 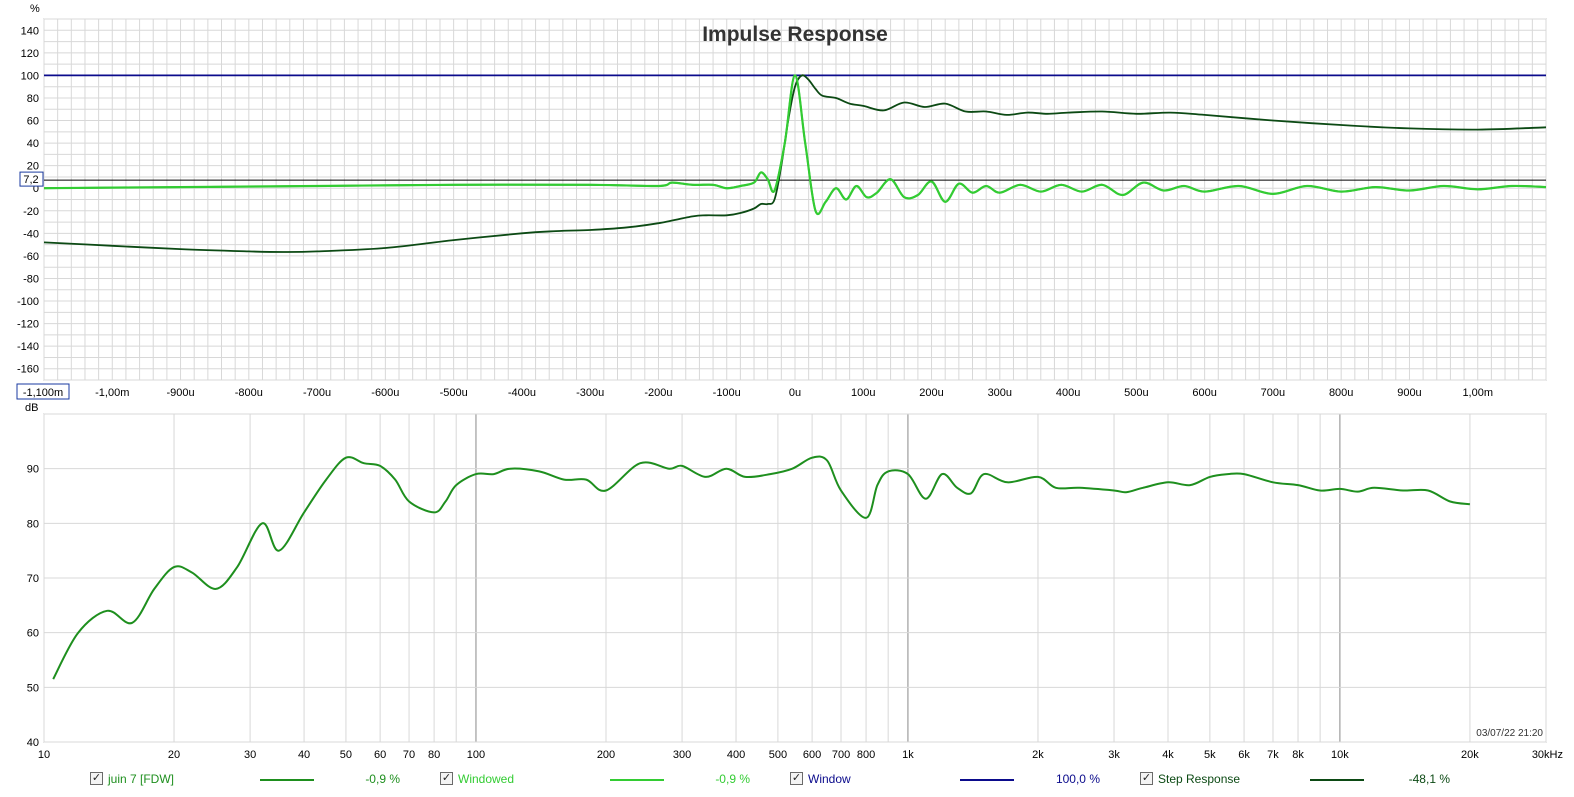 What do you see at coordinates (380, 755) in the screenshot?
I see `frequency-x-tick-label: 60` at bounding box center [380, 755].